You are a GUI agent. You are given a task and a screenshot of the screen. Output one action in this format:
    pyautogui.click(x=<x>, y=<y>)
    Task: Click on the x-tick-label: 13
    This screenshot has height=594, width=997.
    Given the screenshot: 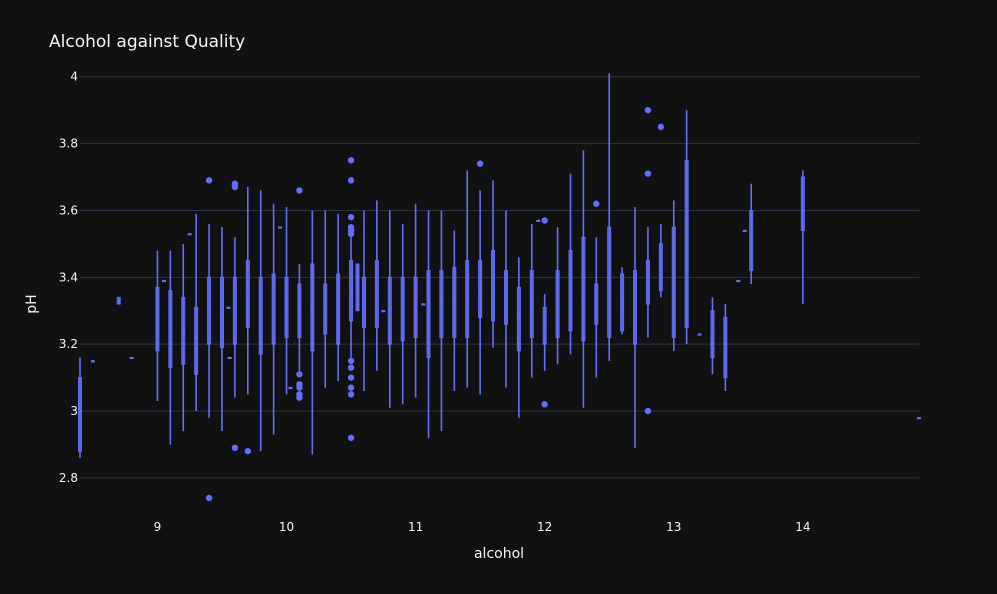 What is the action you would take?
    pyautogui.click(x=673, y=527)
    